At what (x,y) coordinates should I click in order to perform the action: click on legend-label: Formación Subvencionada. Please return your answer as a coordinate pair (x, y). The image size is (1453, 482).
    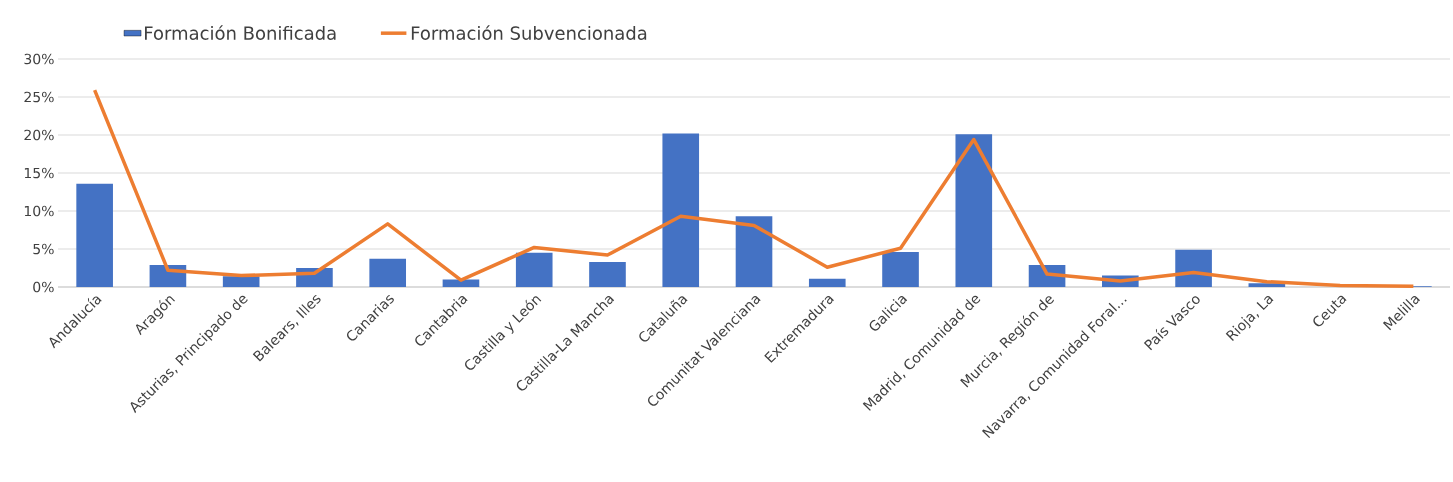
    Looking at the image, I should click on (529, 32).